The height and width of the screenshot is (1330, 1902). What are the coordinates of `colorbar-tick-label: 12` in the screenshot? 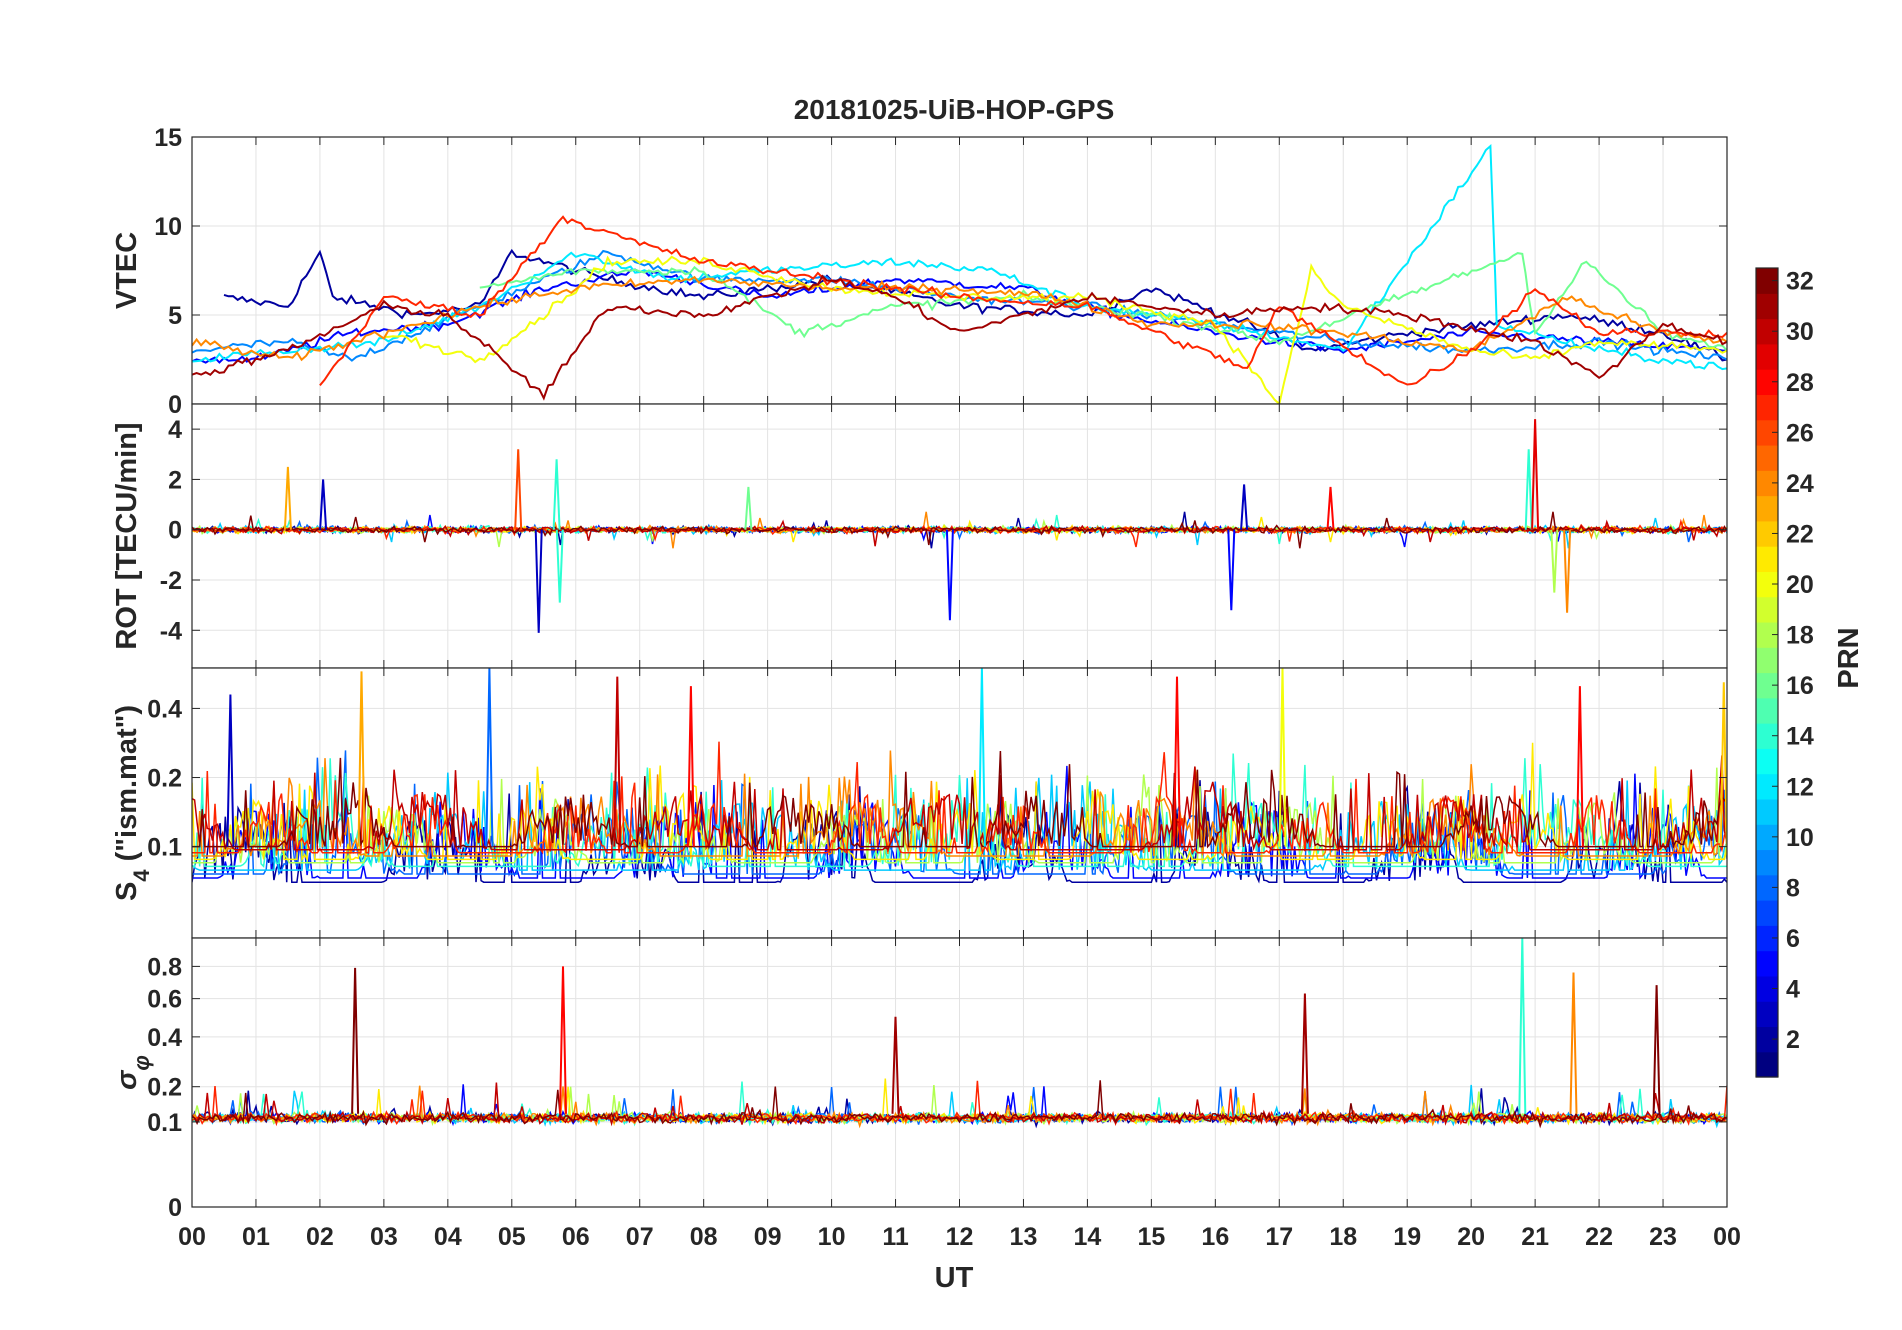 It's located at (1800, 787).